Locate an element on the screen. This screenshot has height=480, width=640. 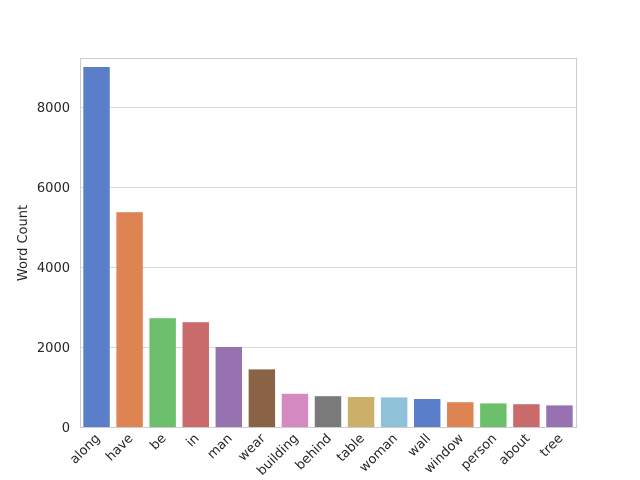
x-tick-label-about: about is located at coordinates (514, 449).